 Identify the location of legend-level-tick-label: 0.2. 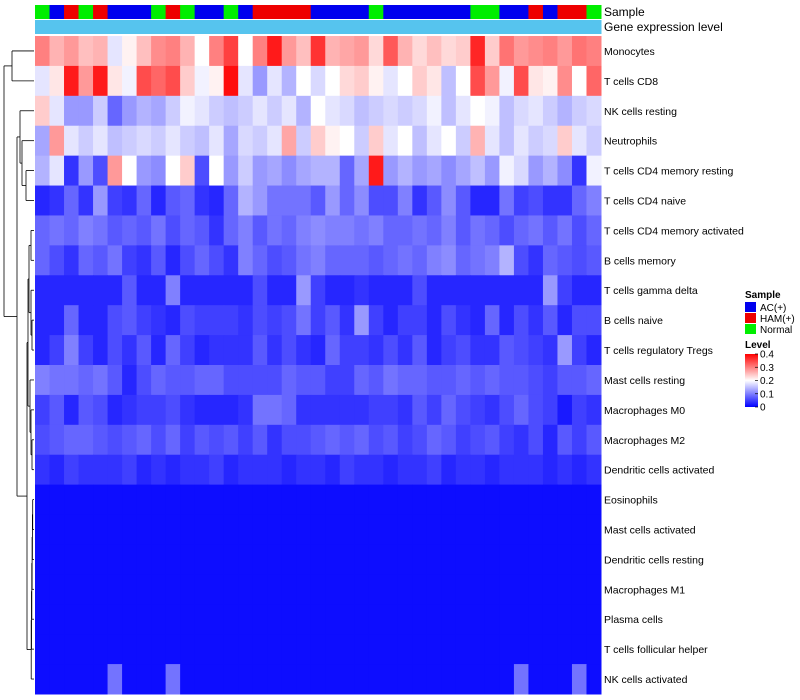
(767, 381).